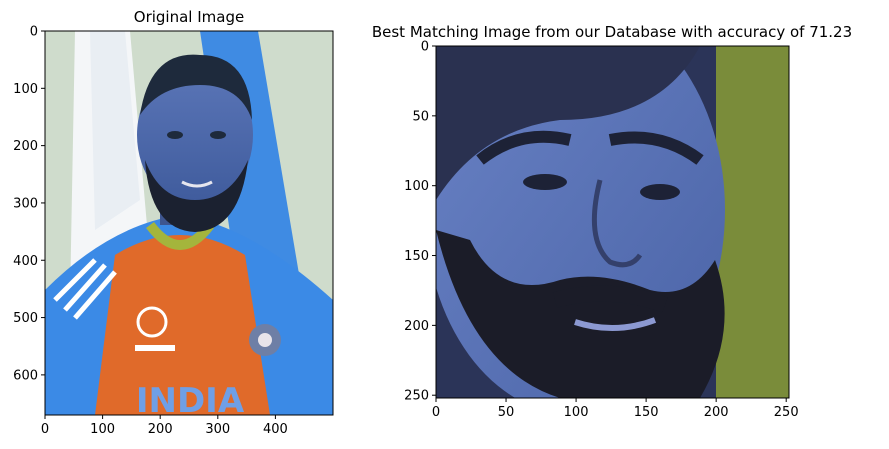 Image resolution: width=889 pixels, height=449 pixels. I want to click on x-tick-label: 300, so click(217, 429).